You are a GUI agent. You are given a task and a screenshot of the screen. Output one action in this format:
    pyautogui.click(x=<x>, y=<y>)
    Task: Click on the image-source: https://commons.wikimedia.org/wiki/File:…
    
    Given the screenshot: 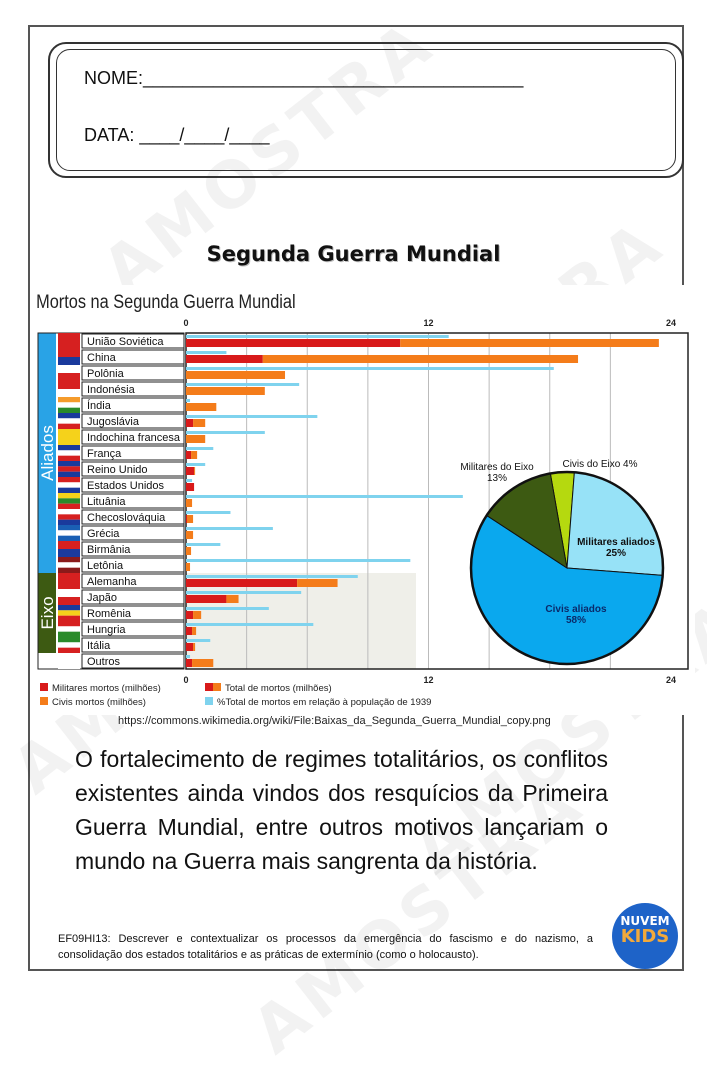 What is the action you would take?
    pyautogui.click(x=334, y=721)
    